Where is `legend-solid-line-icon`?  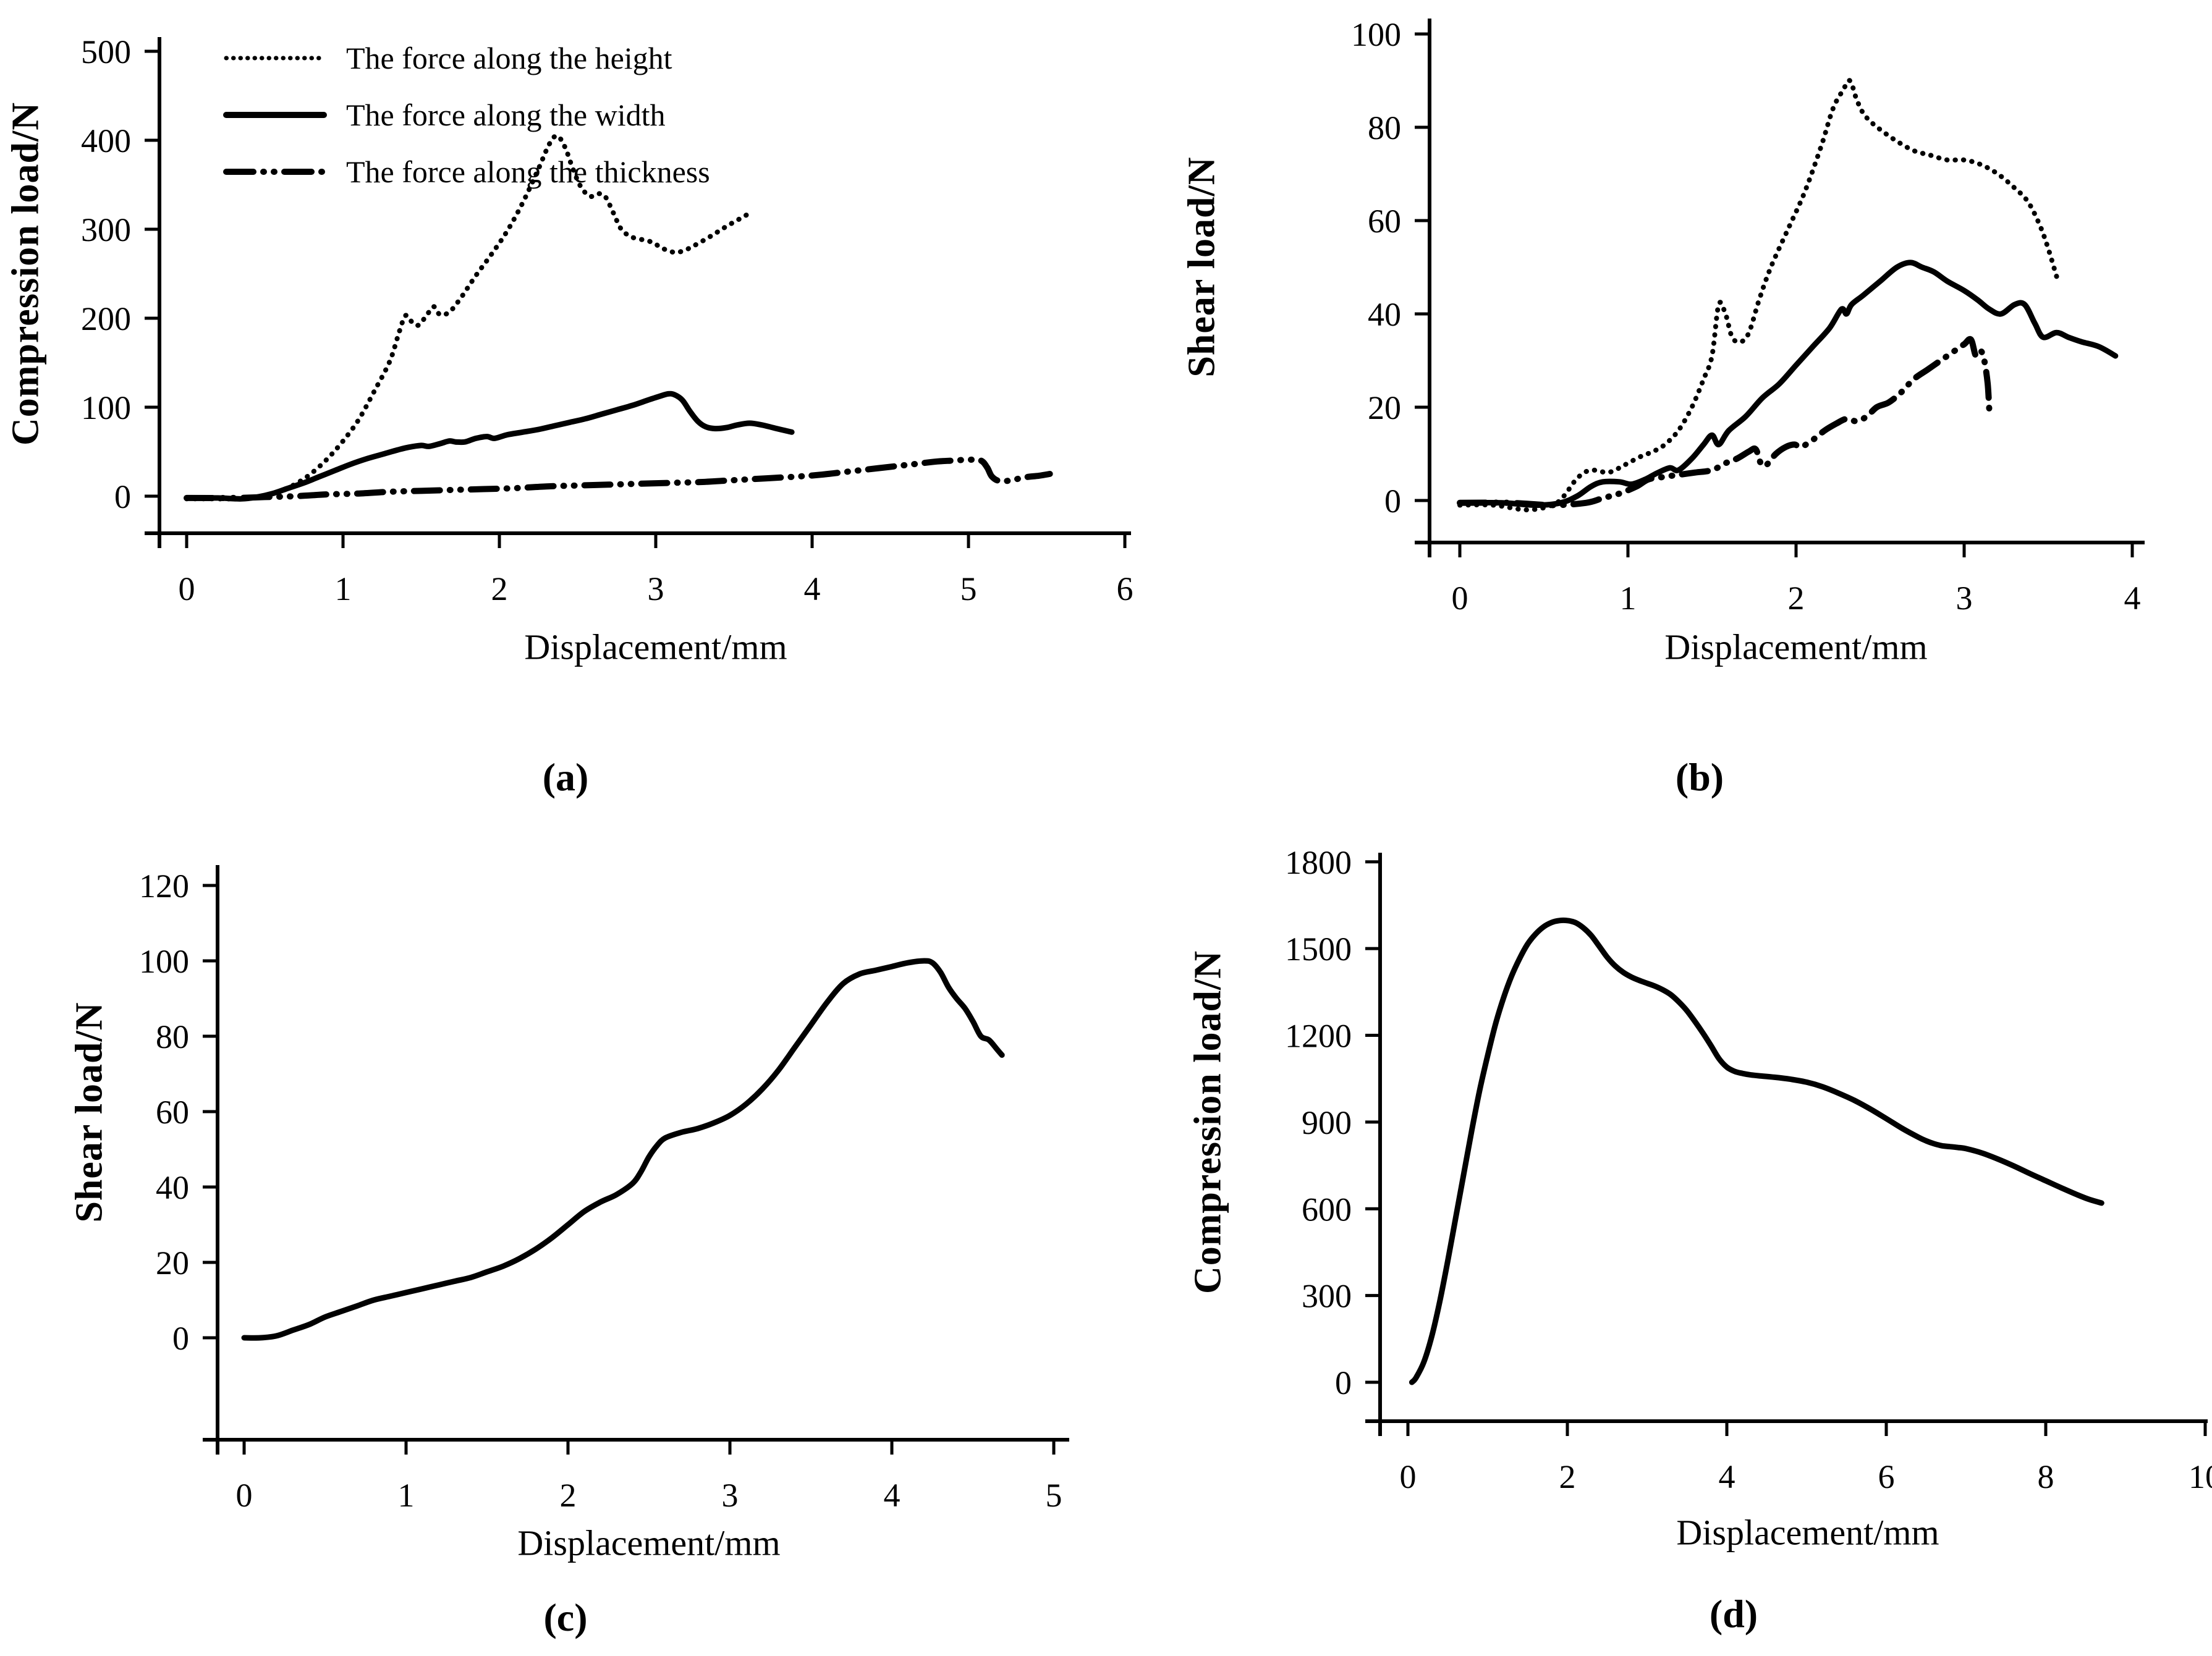 legend-solid-line-icon is located at coordinates (275, 115).